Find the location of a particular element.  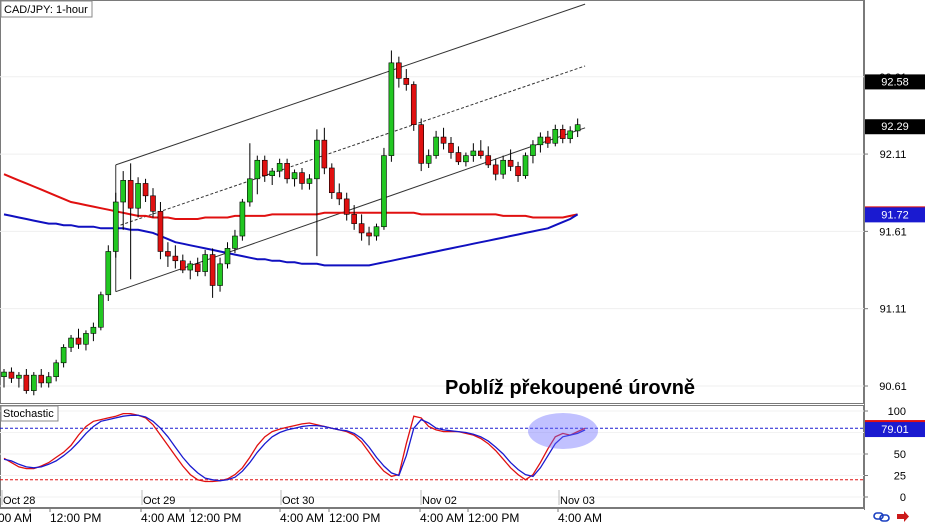

price-tag: 92.58 is located at coordinates (895, 82).